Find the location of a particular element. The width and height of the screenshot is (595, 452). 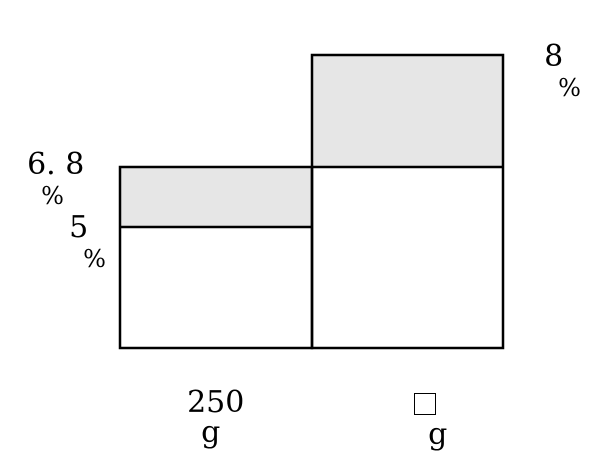

left-bottom-percent-value: 5 is located at coordinates (79, 227).